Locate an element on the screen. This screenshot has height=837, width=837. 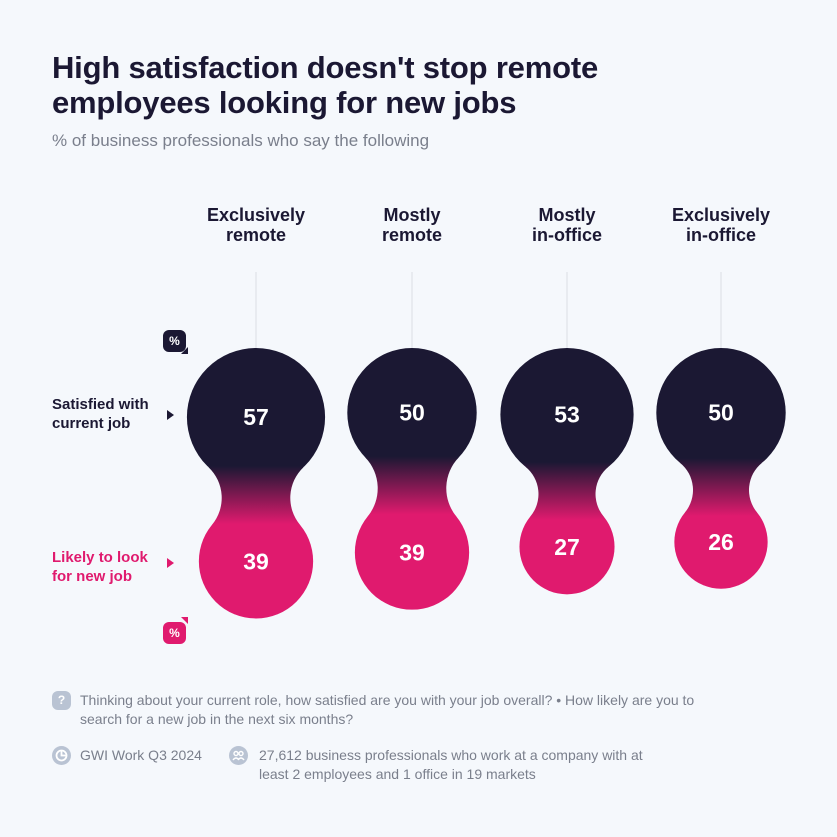
question-icon: ? is located at coordinates (61, 700).